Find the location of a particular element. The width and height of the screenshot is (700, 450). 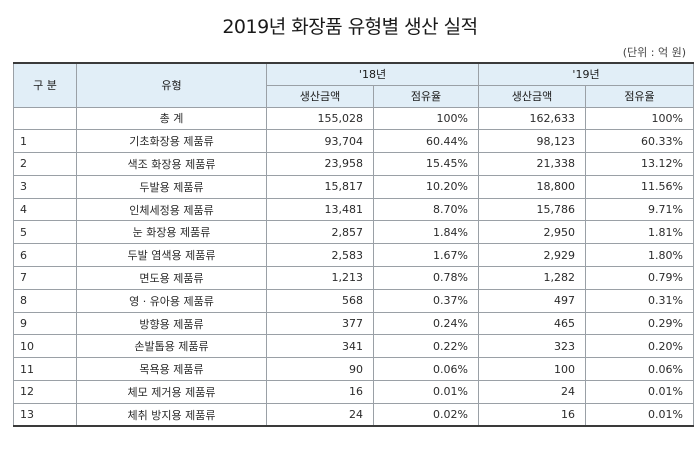

cell-amount-2018: 16 is located at coordinates (320, 392).